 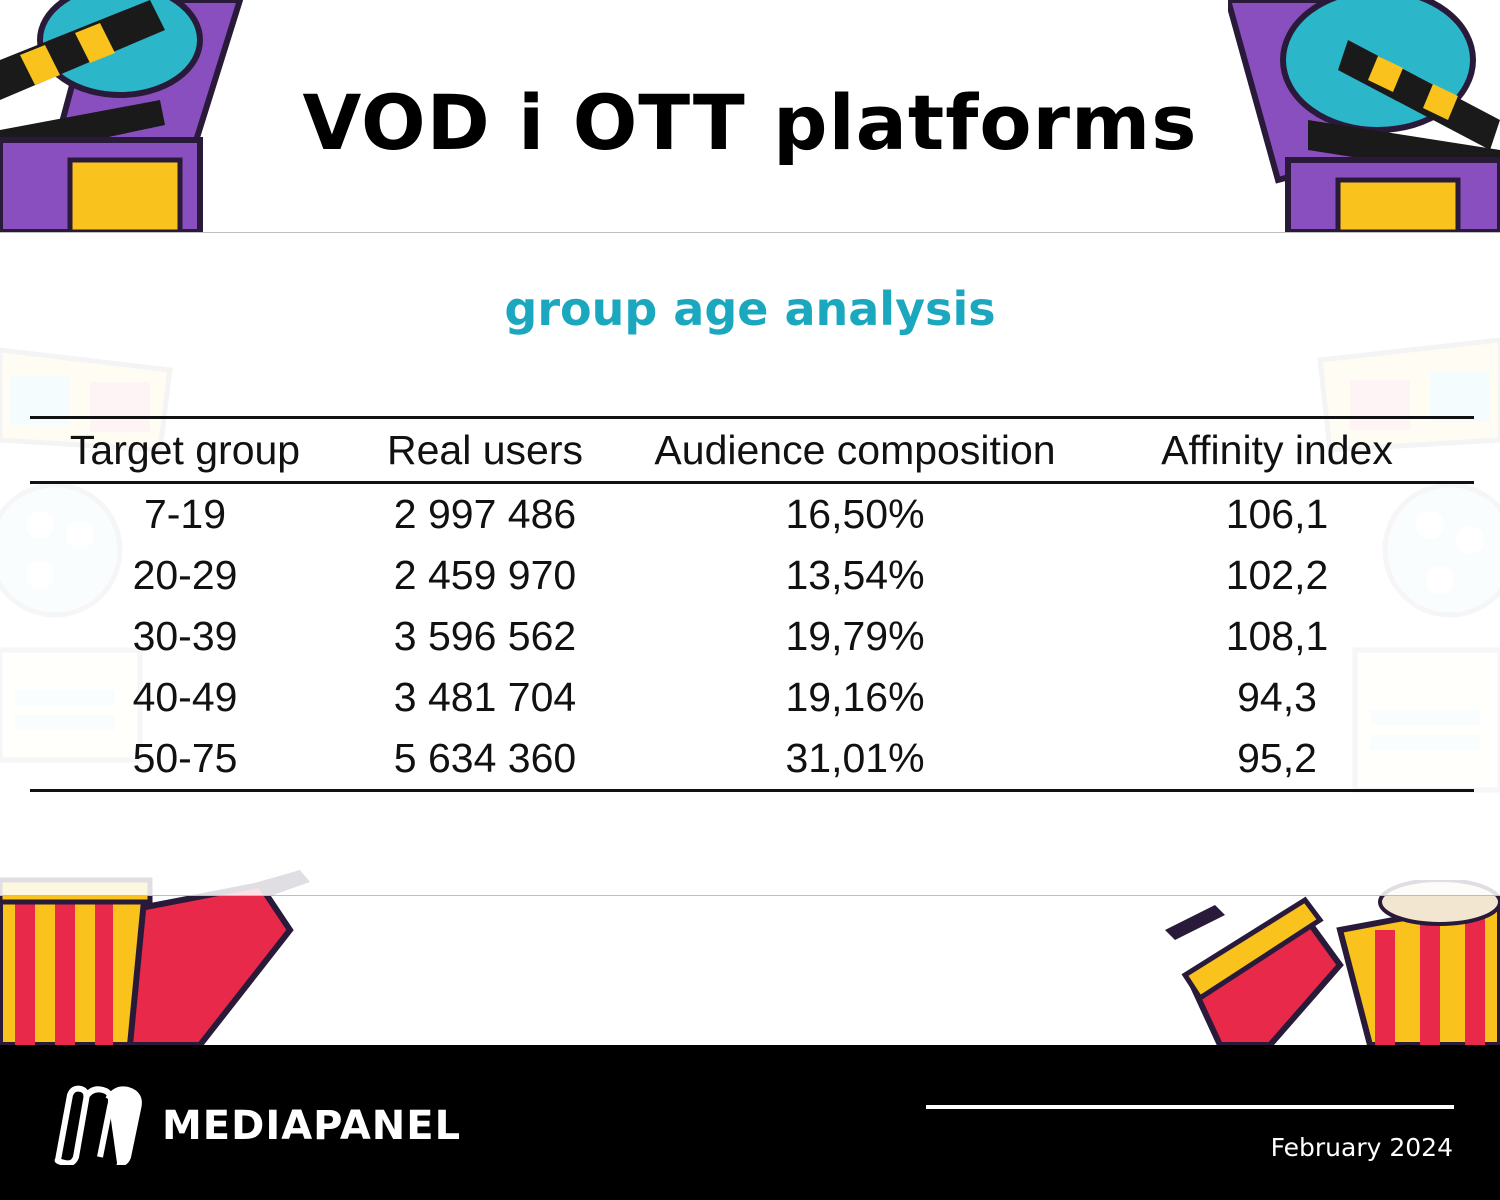 What do you see at coordinates (485, 636) in the screenshot?
I see `table-cell: 3 596 562` at bounding box center [485, 636].